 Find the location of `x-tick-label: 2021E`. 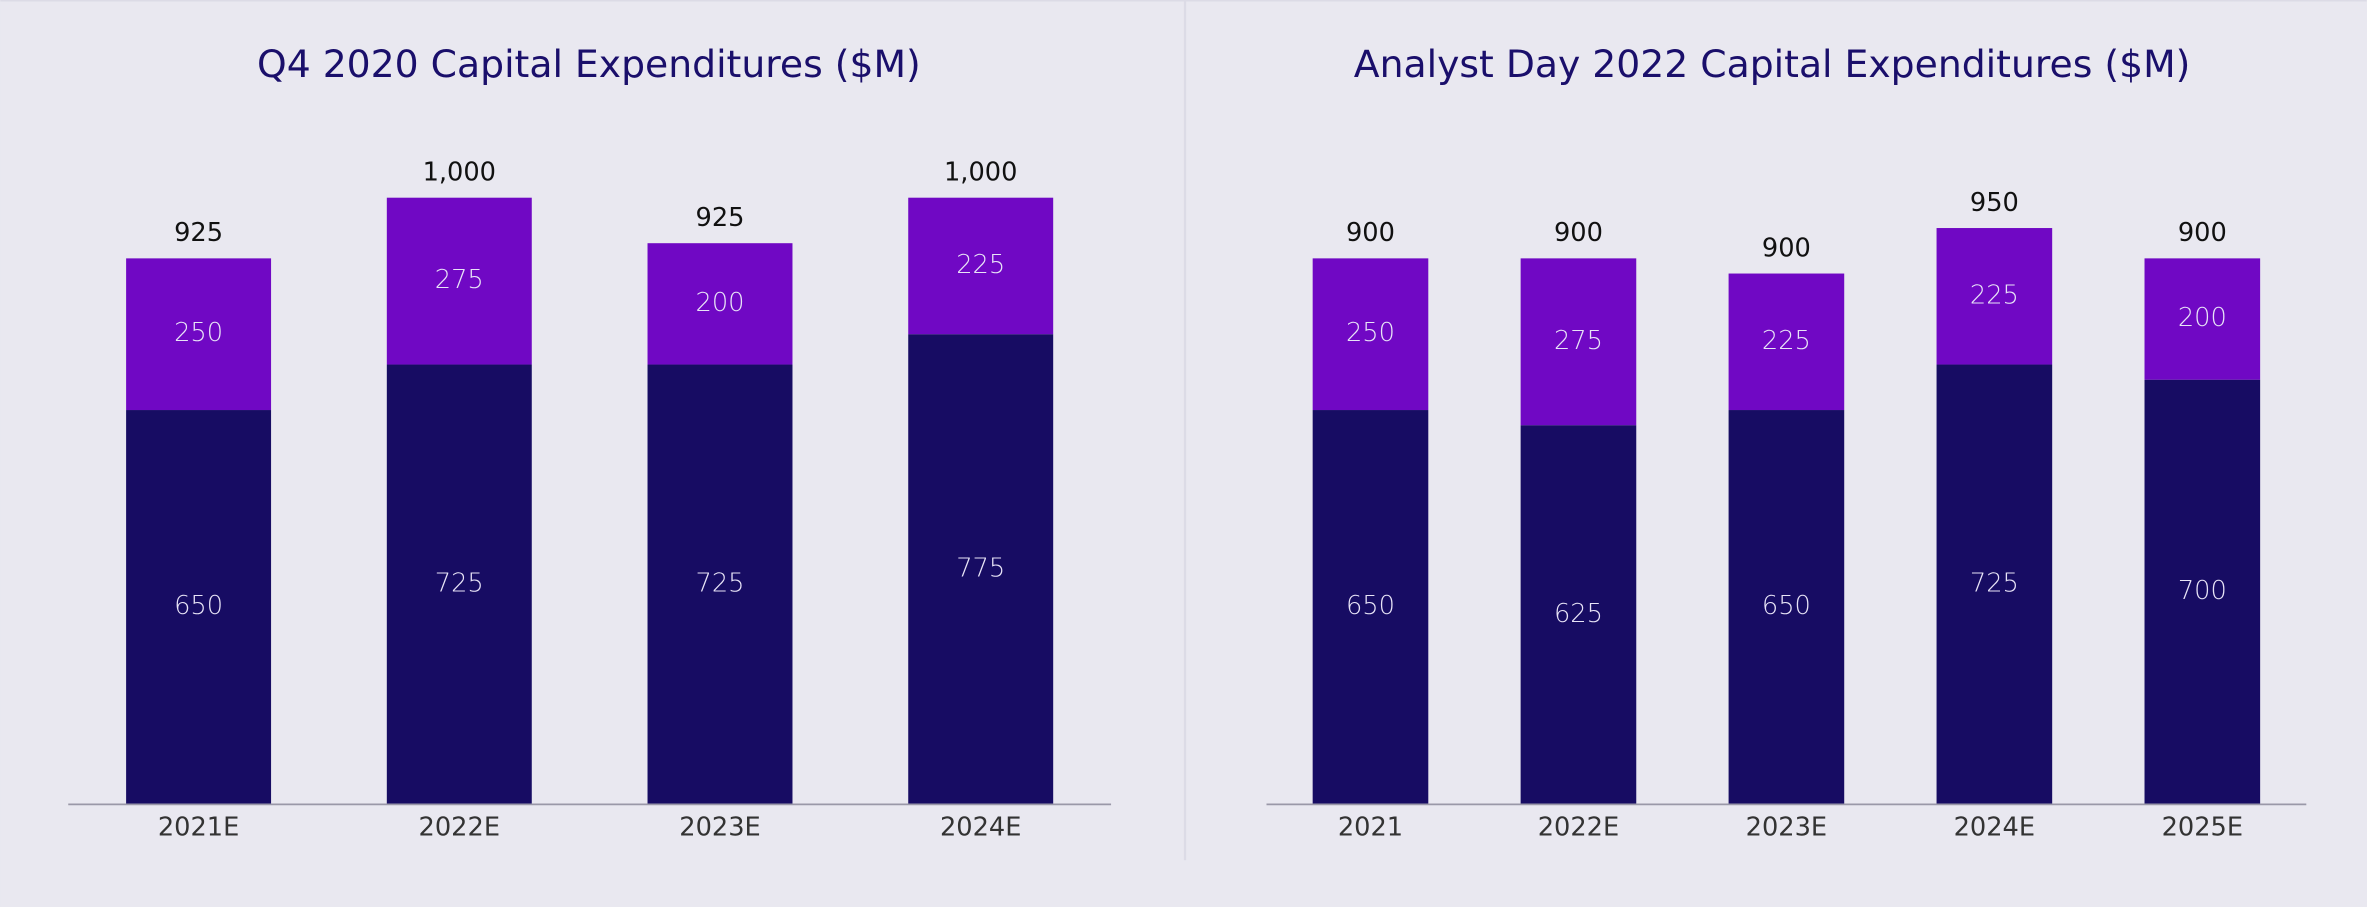

x-tick-label: 2021E is located at coordinates (198, 828).